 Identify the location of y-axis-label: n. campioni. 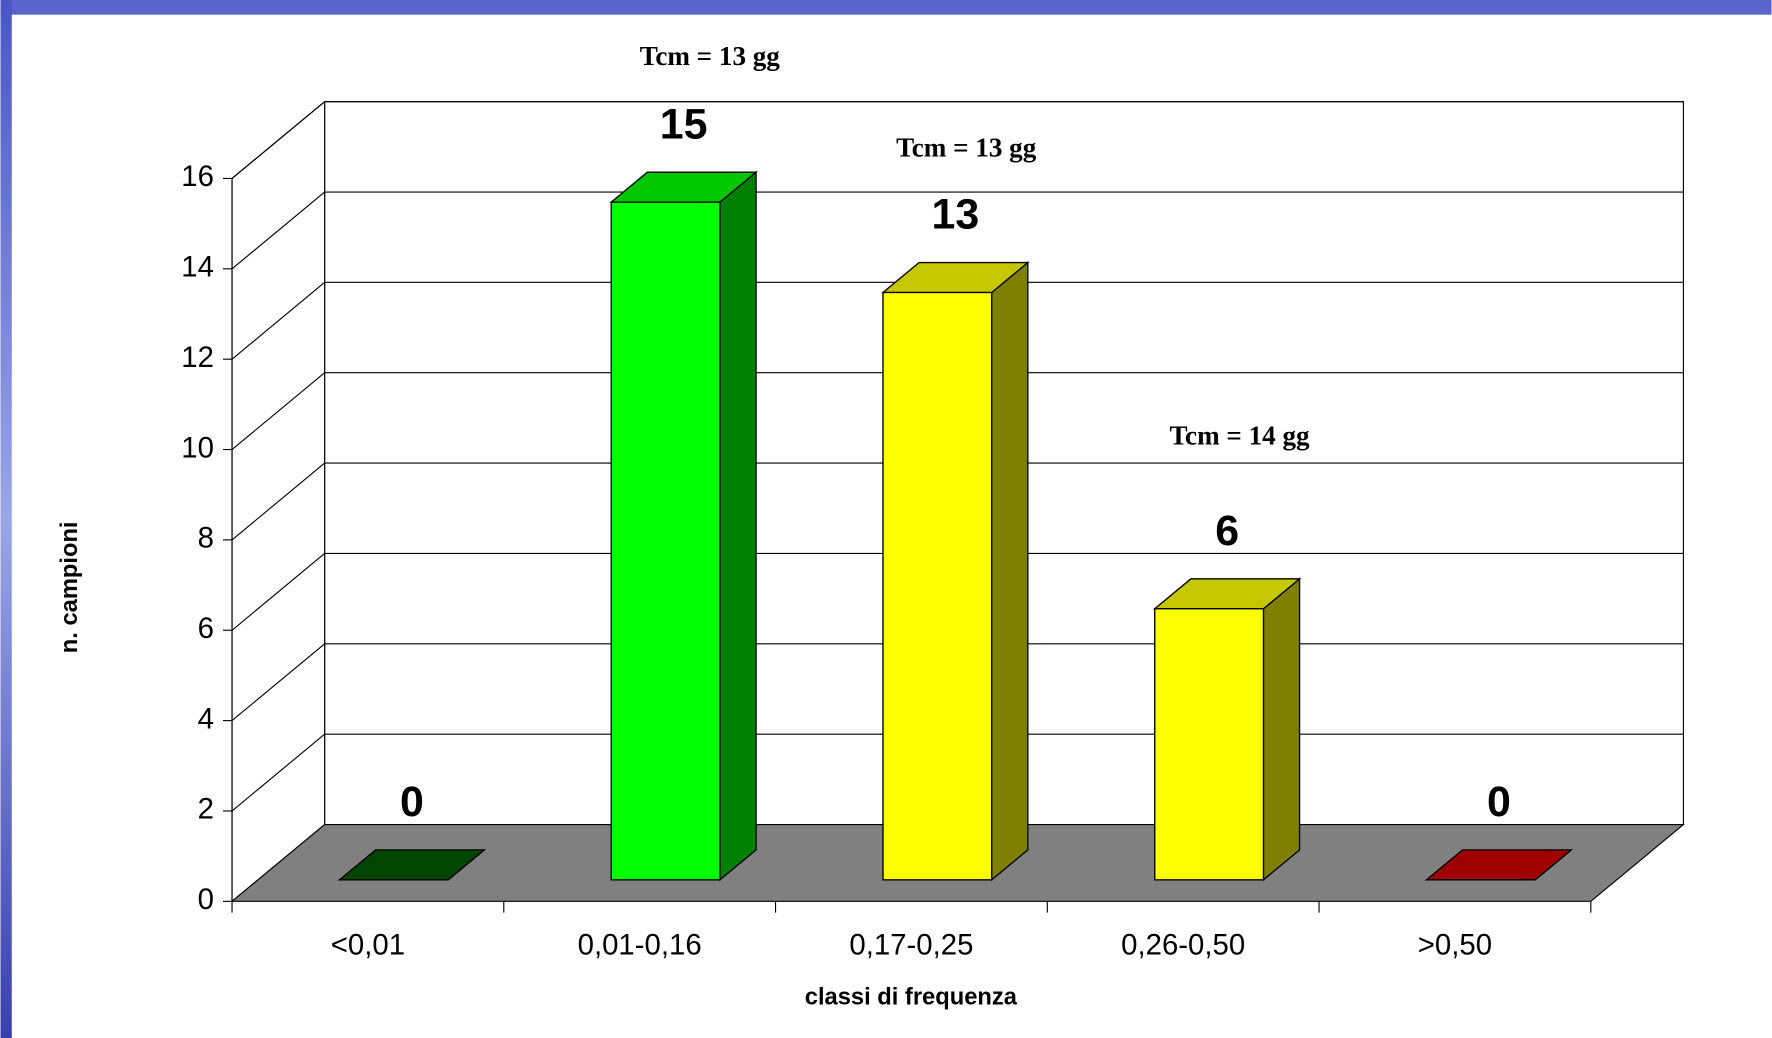
(70, 587).